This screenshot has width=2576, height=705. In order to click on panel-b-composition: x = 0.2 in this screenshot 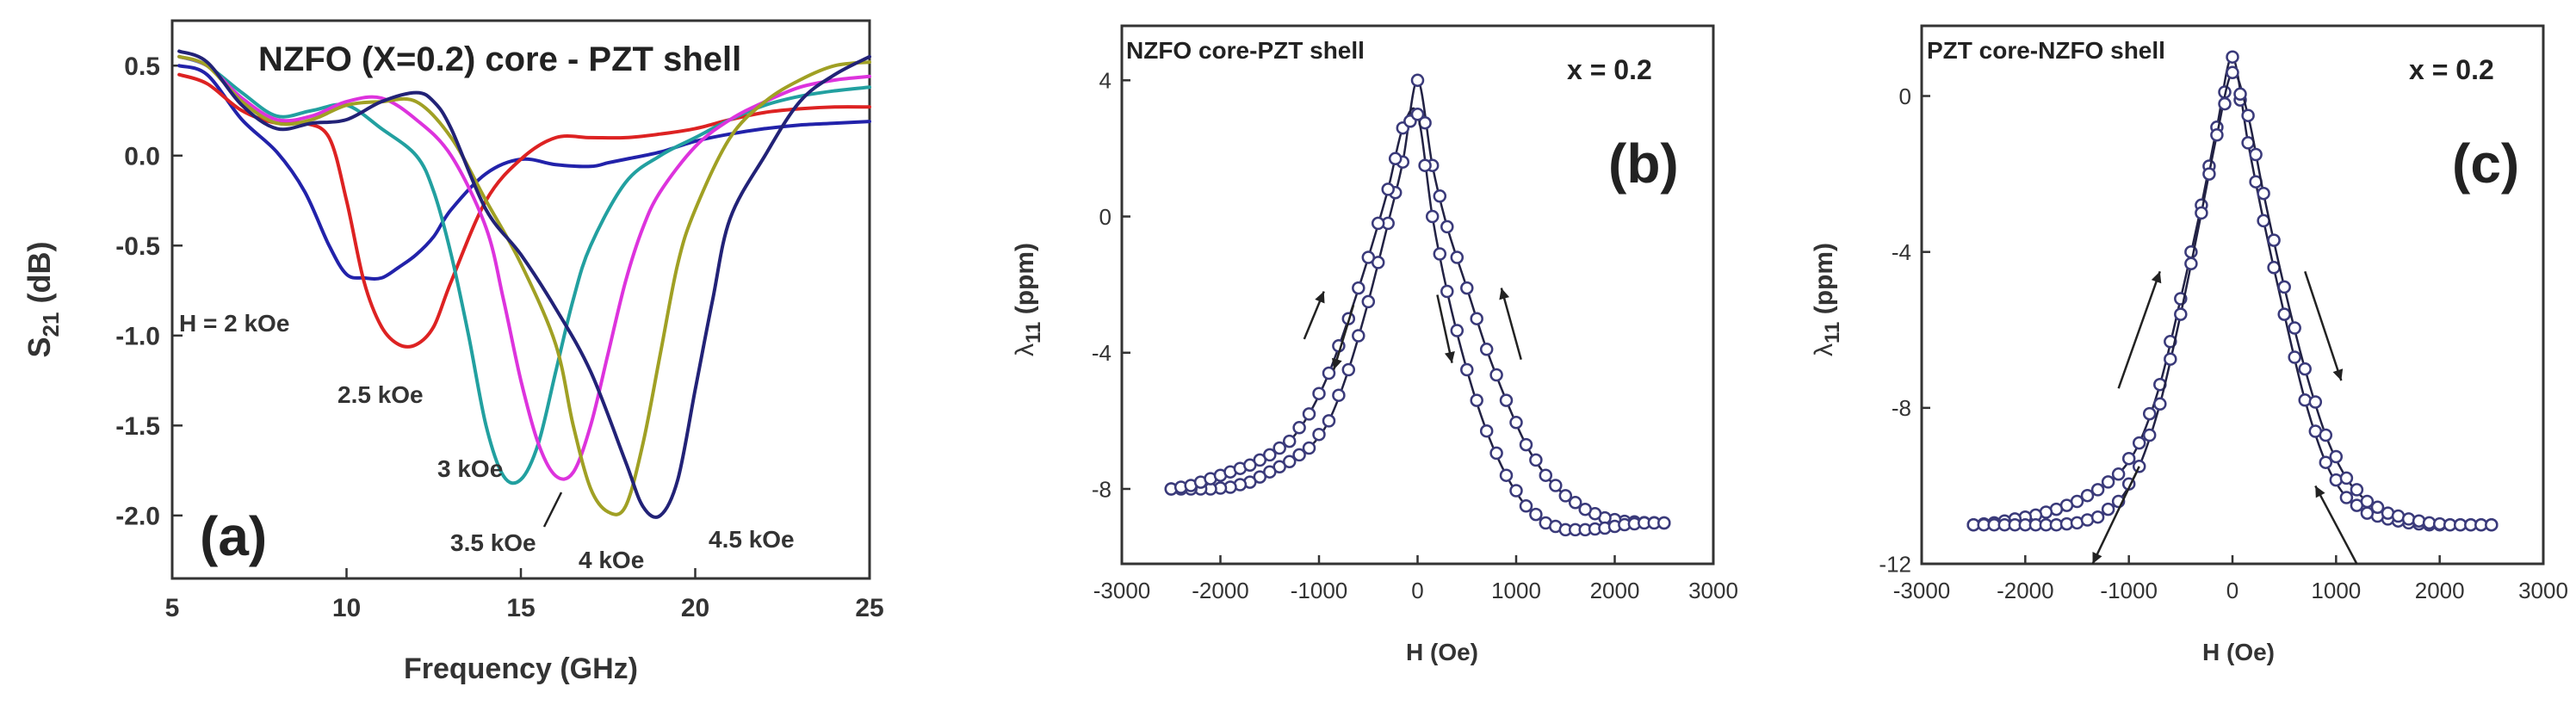, I will do `click(1609, 69)`.